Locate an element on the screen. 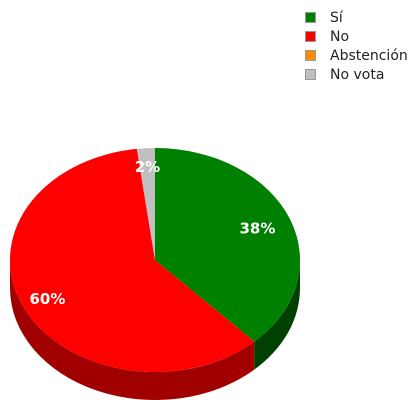  legend-item-si: Sí is located at coordinates (356, 17).